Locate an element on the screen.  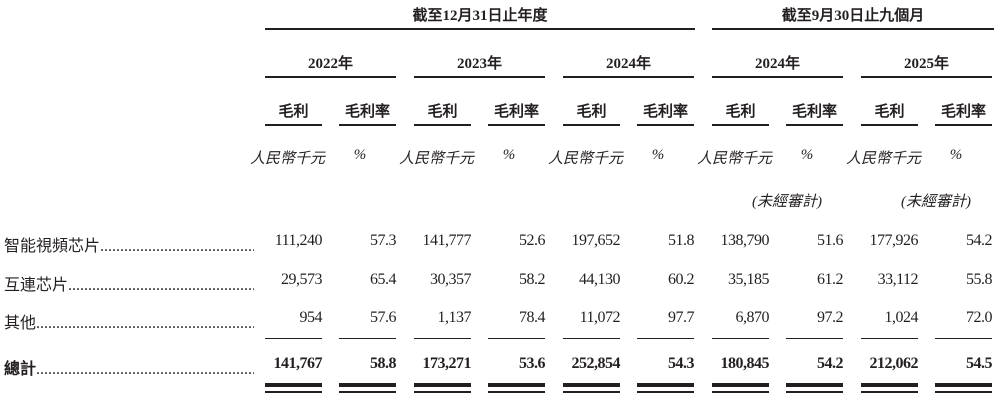
table-cell: 97.2 is located at coordinates (830, 317).